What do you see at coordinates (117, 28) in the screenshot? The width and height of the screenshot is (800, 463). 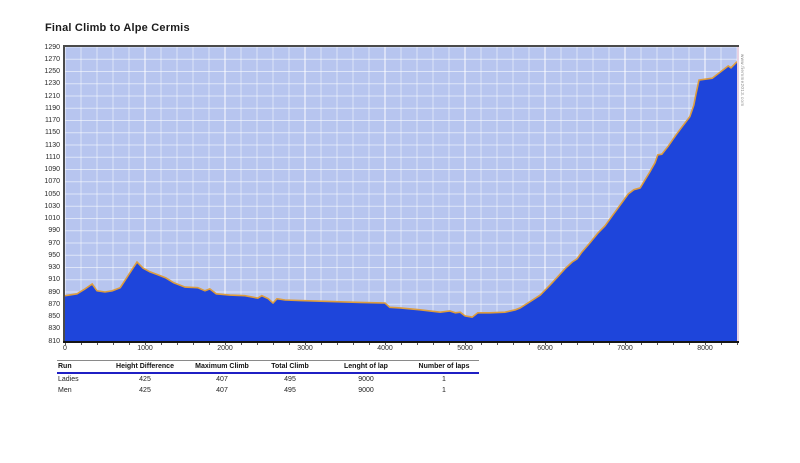 I see `chart-title: Final Climb to Alpe Cermis` at bounding box center [117, 28].